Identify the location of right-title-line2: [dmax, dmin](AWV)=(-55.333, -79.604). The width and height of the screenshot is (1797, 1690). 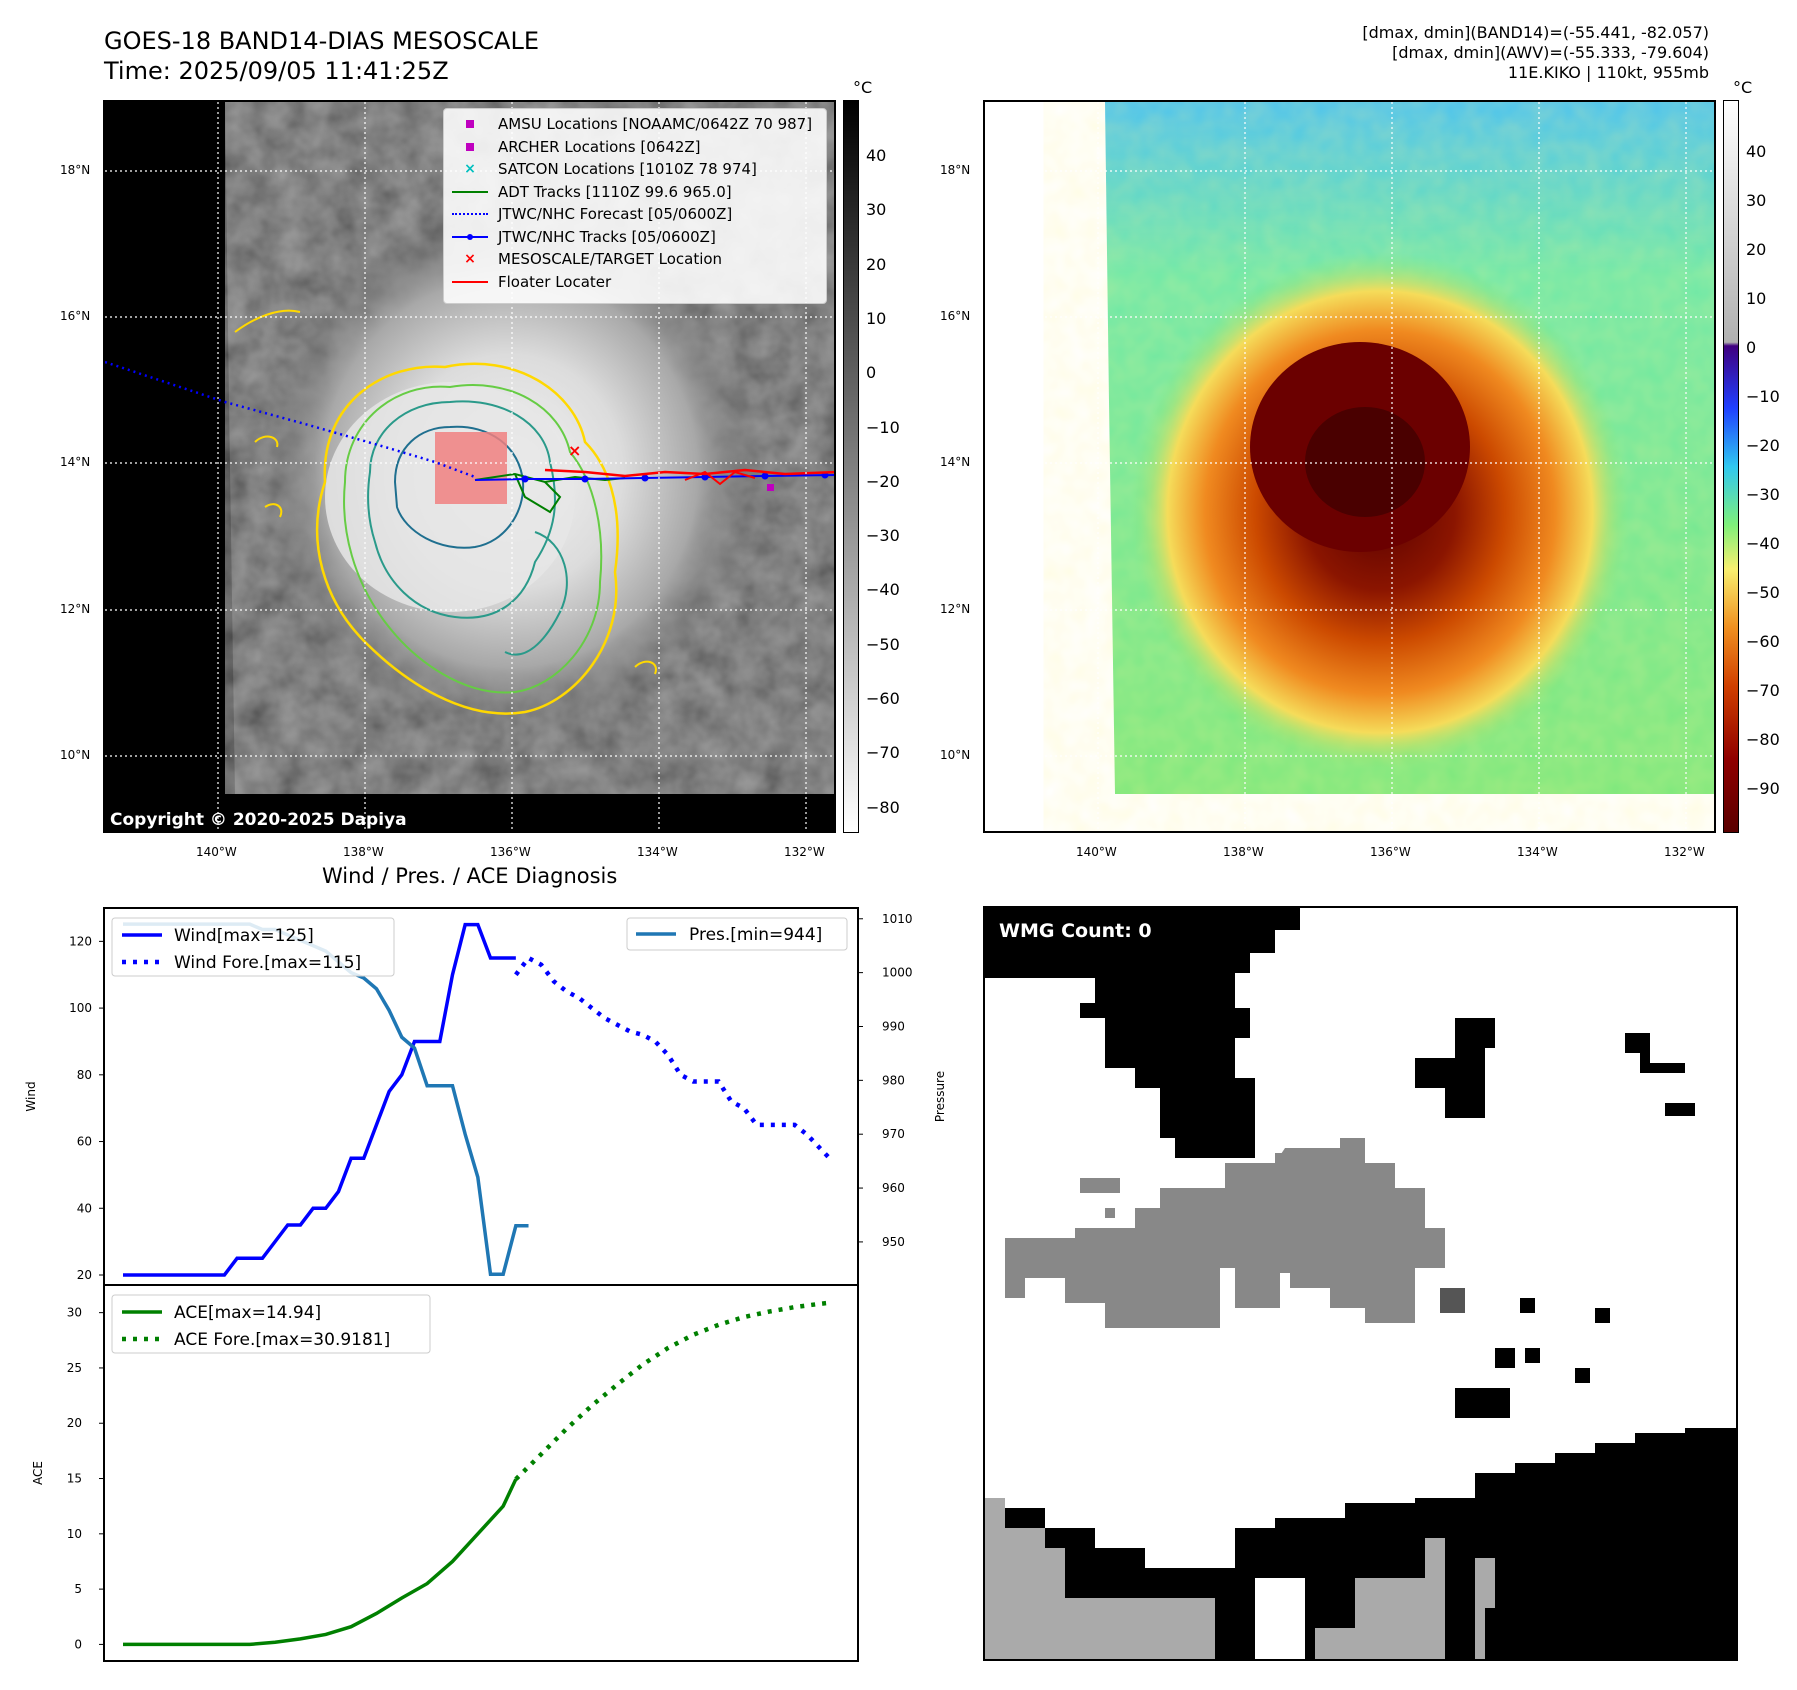
(1550, 52).